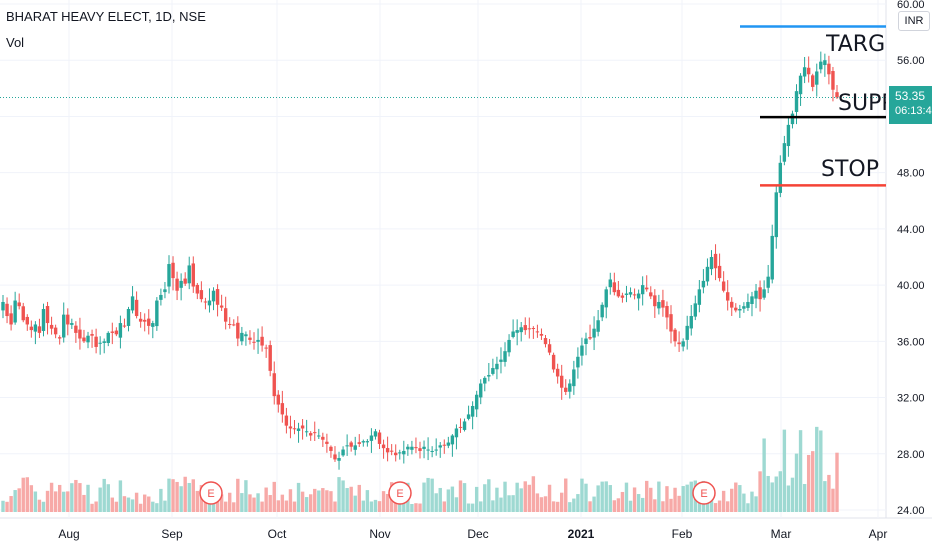 This screenshot has width=932, height=550. Describe the element at coordinates (911, 230) in the screenshot. I see `y-tick-label: 44.00` at that location.